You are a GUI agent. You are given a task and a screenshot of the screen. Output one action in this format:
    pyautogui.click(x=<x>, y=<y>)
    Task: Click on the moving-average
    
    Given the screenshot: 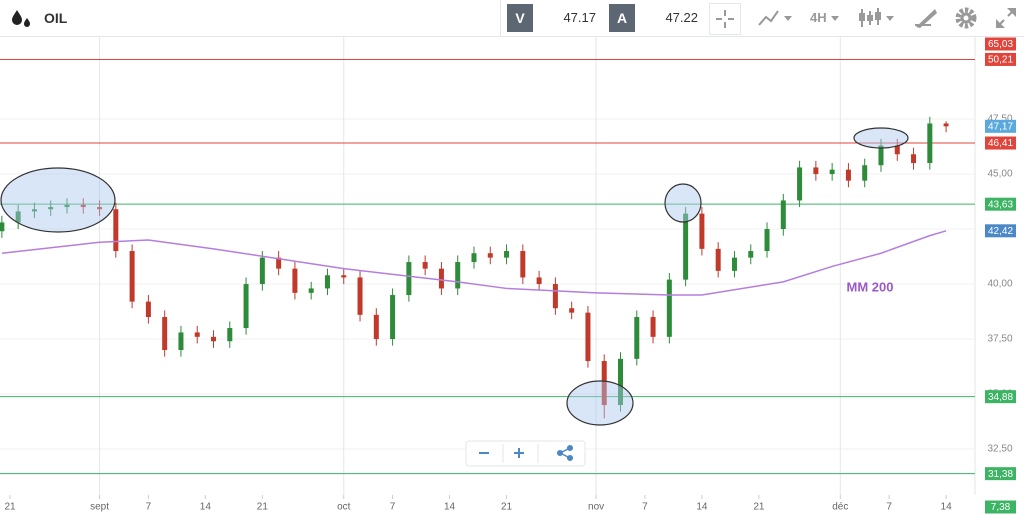 What is the action you would take?
    pyautogui.click(x=474, y=263)
    